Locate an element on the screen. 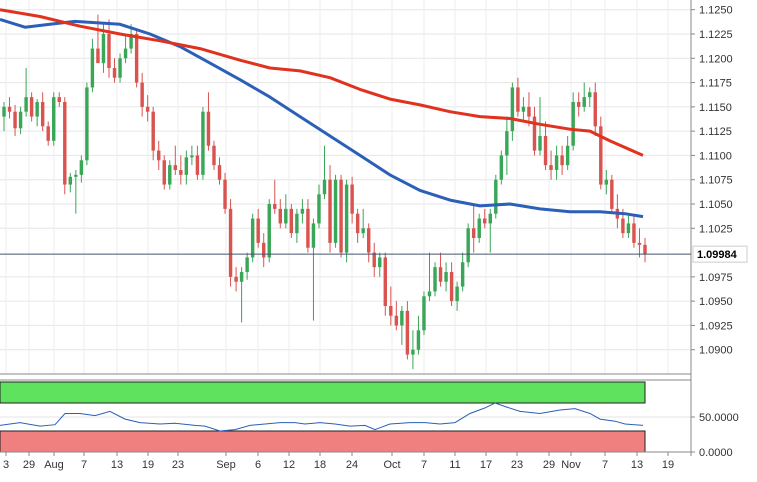 The image size is (757, 482). y-tick-label: 1.1150 is located at coordinates (715, 108).